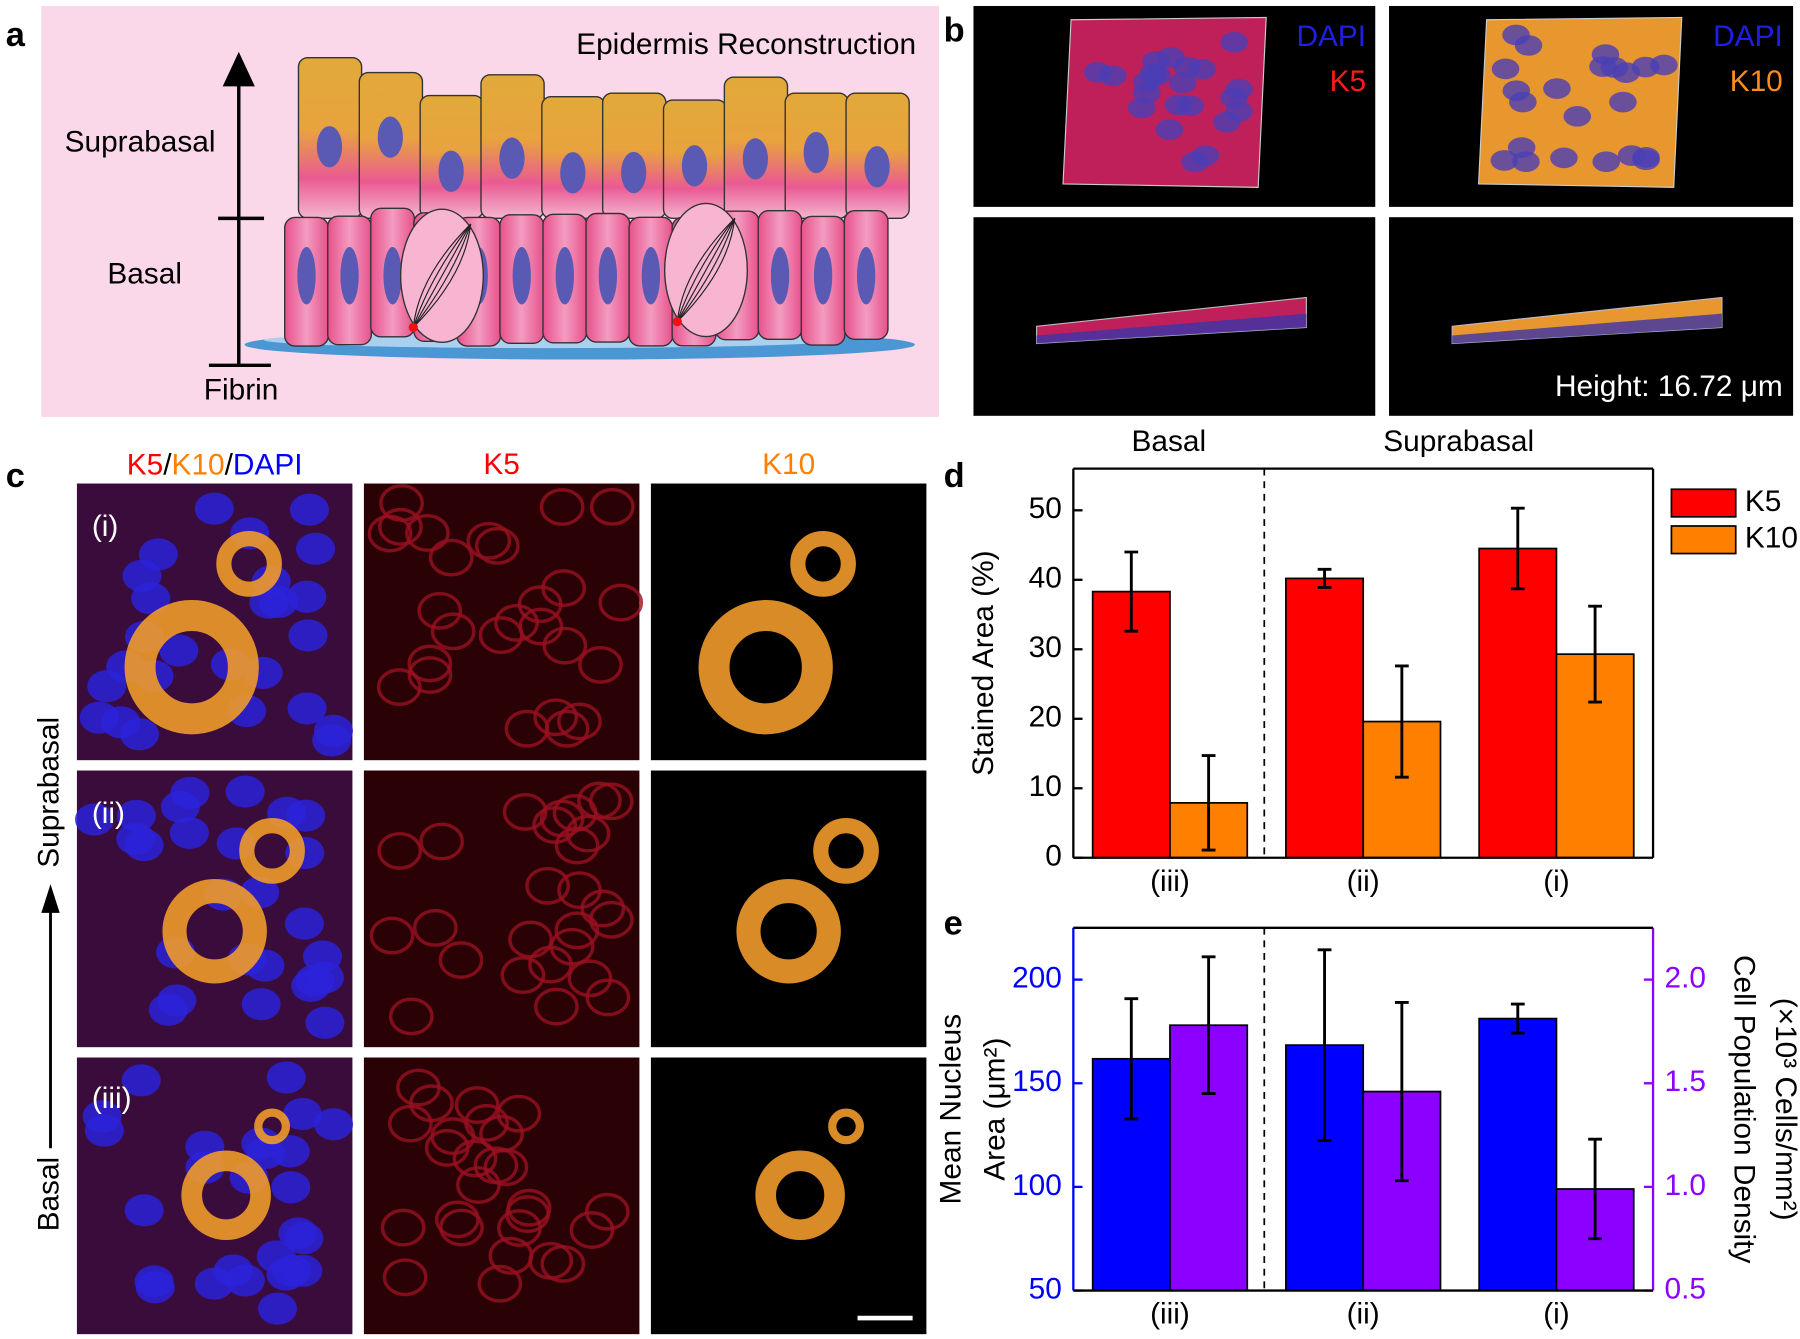  What do you see at coordinates (1685, 1185) in the screenshot?
I see `y2-tick-label: 1.0` at bounding box center [1685, 1185].